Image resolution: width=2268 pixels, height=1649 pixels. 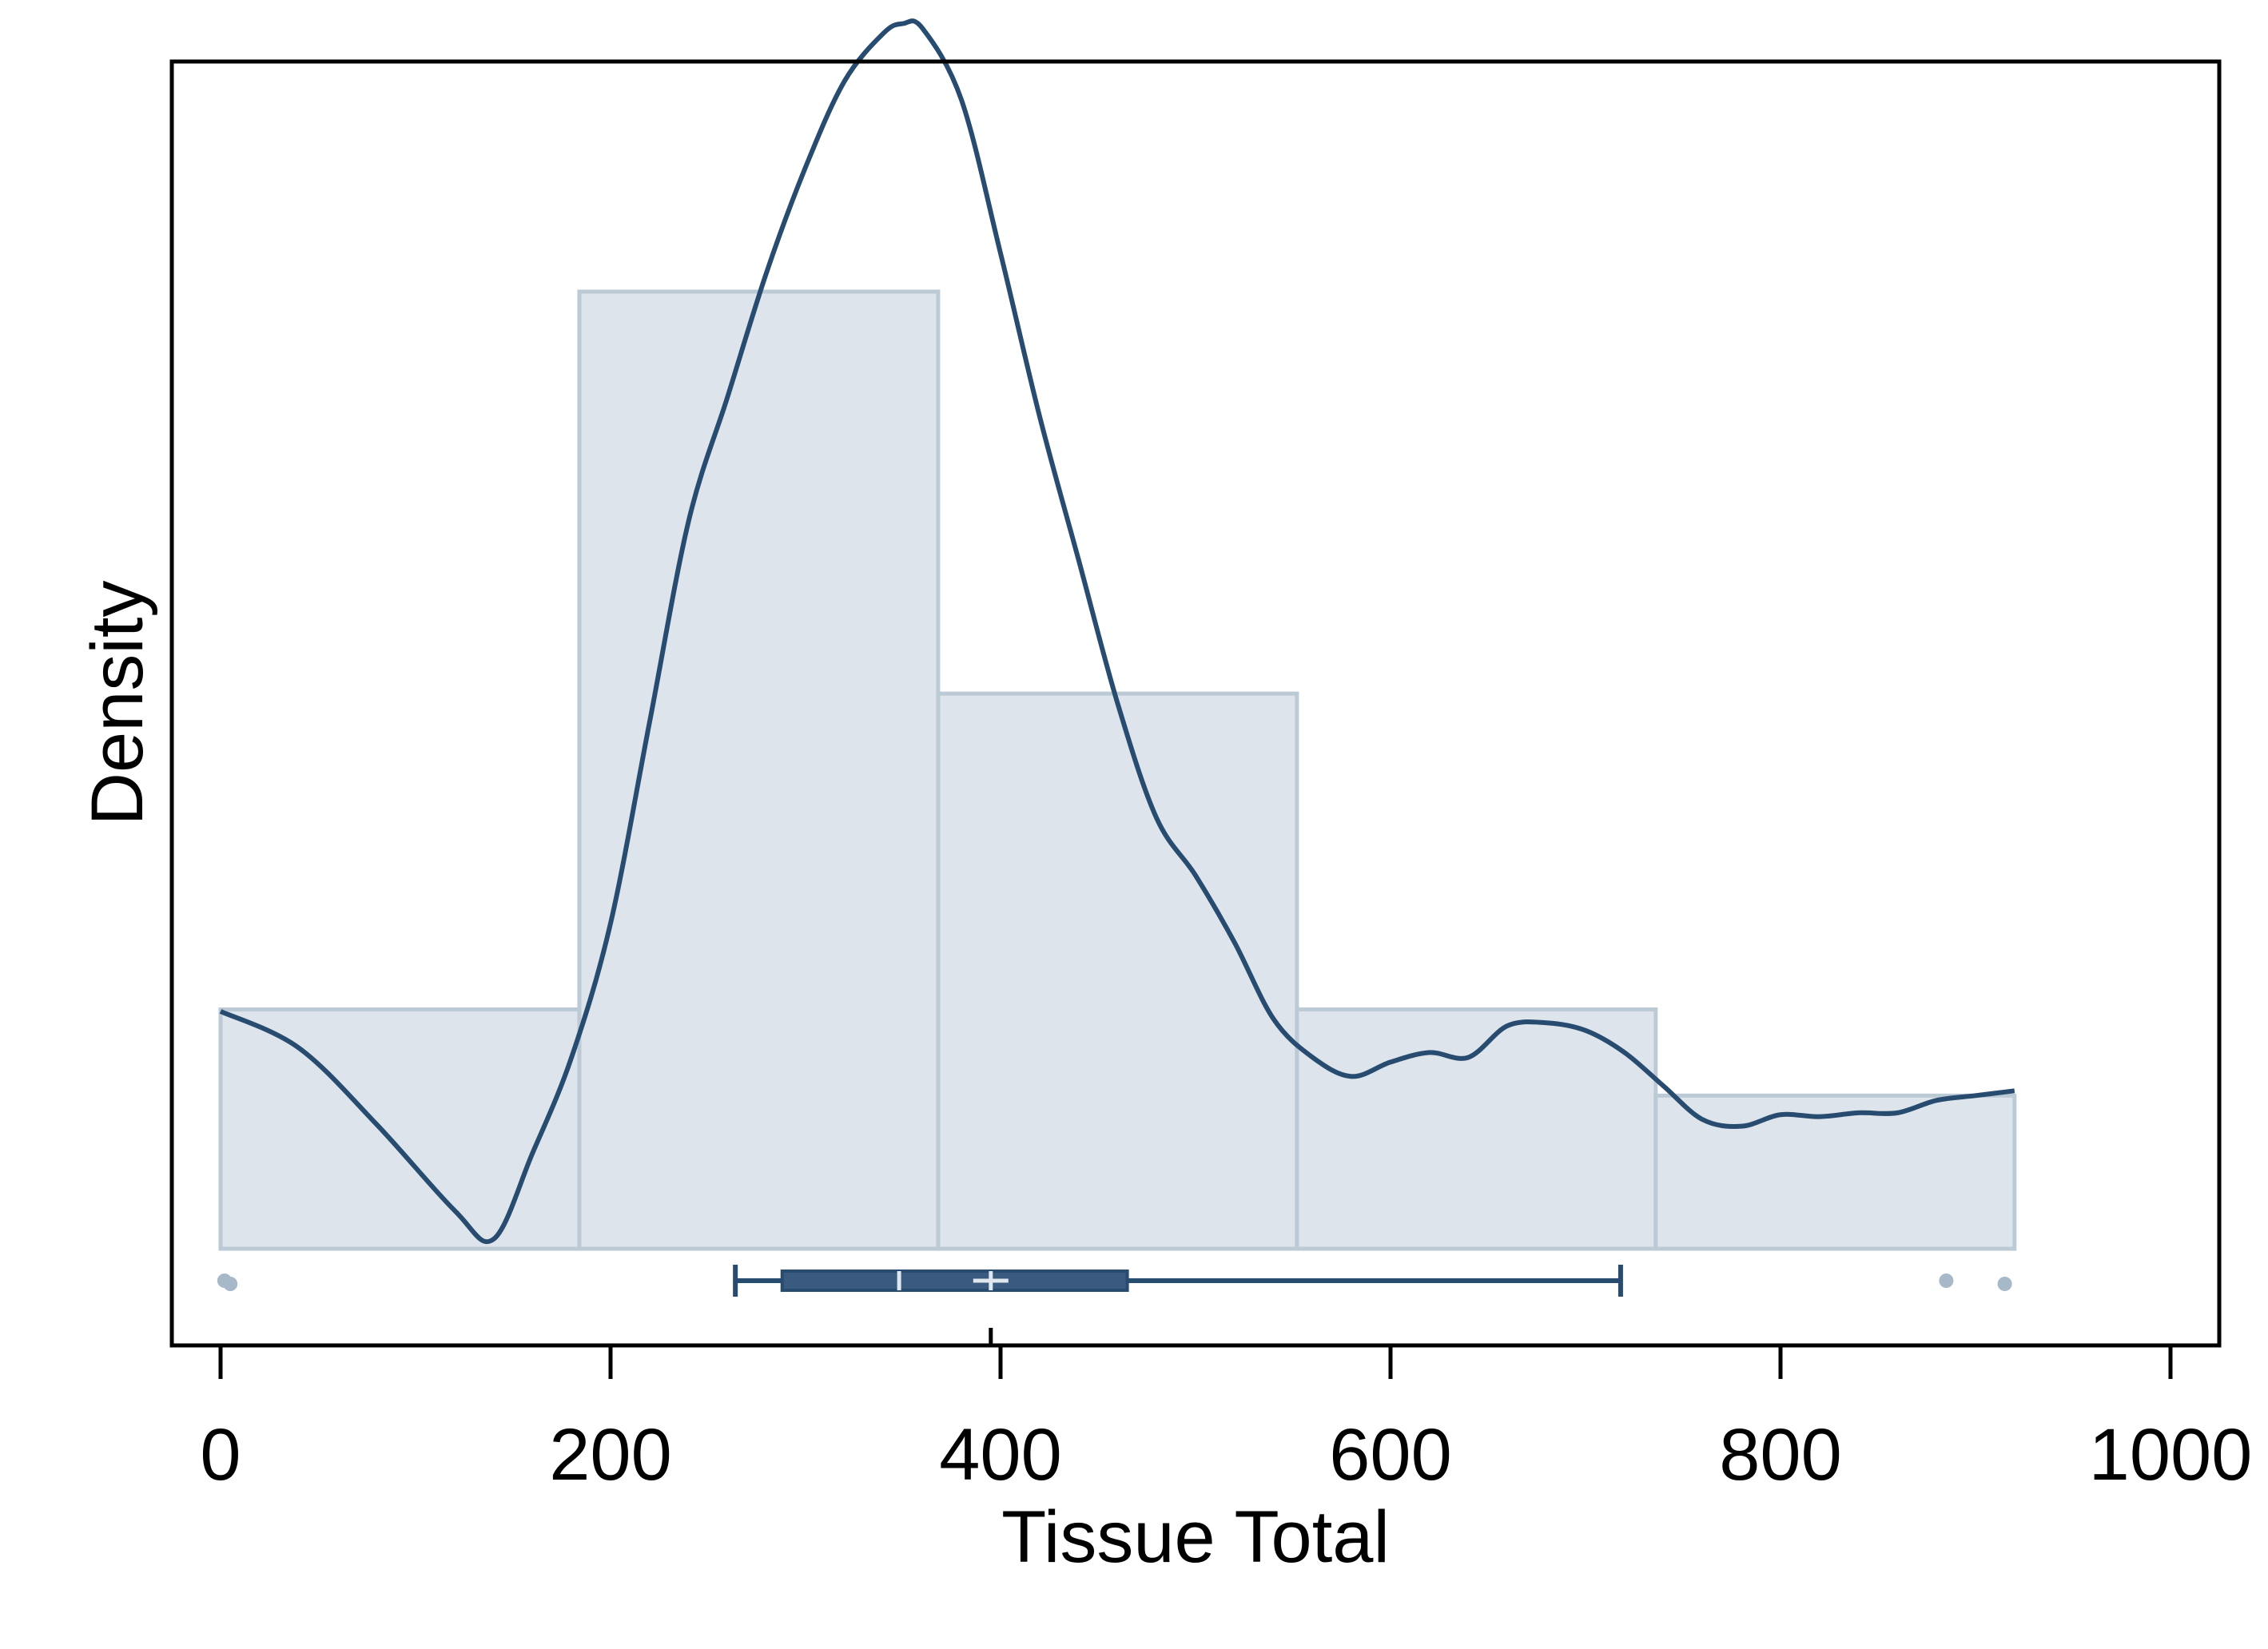 I want to click on x-tick-label: 200, so click(x=610, y=1455).